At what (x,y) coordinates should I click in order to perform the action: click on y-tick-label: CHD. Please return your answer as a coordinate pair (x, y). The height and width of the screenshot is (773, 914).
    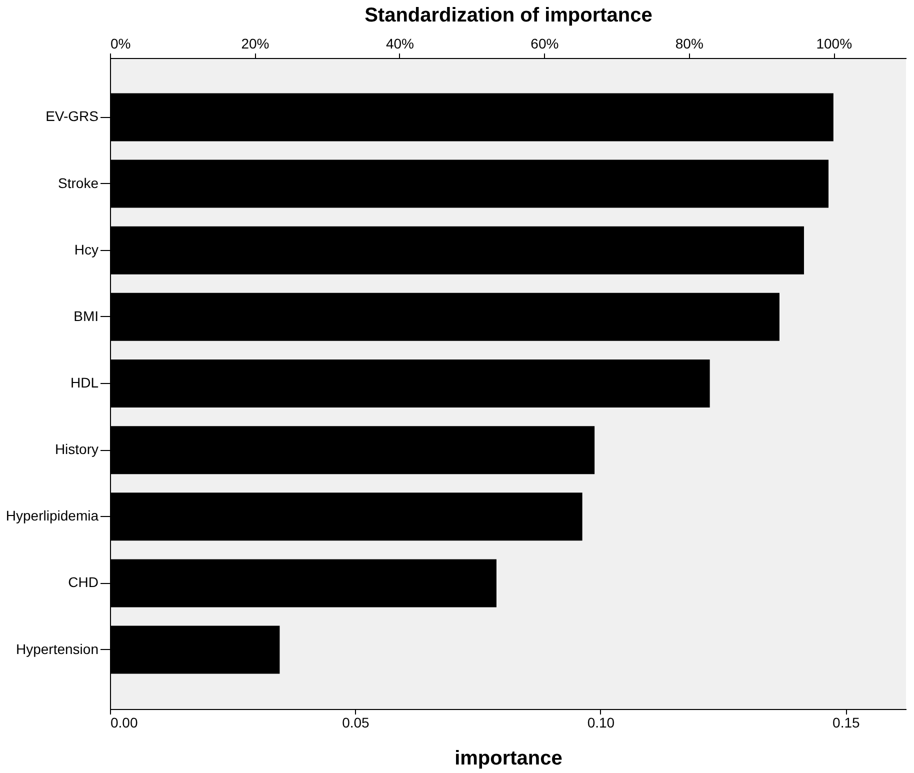
    Looking at the image, I should click on (83, 582).